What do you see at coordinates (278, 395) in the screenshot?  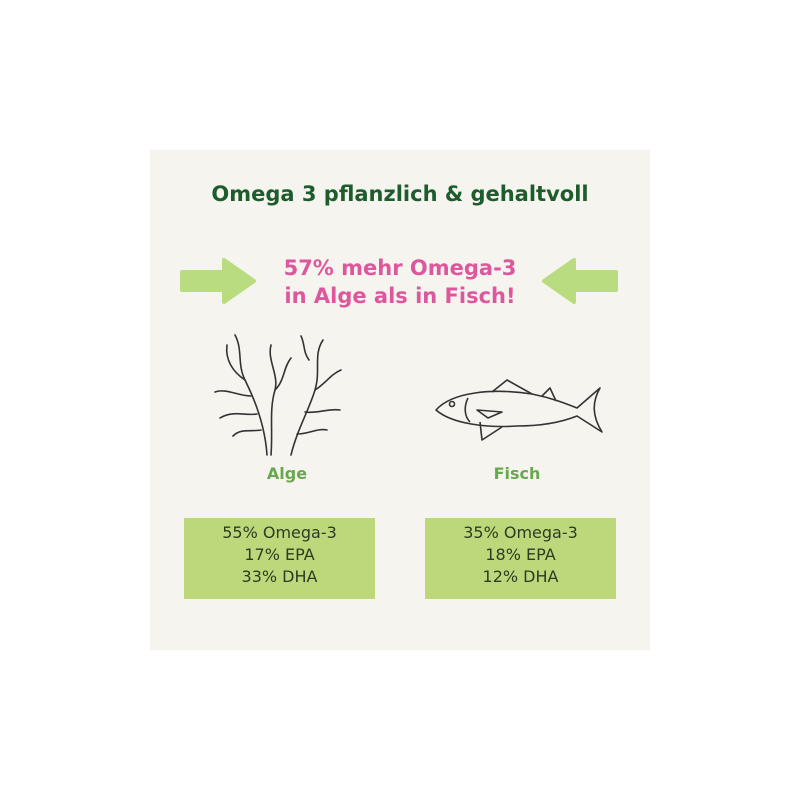 I see `seaweed-icon` at bounding box center [278, 395].